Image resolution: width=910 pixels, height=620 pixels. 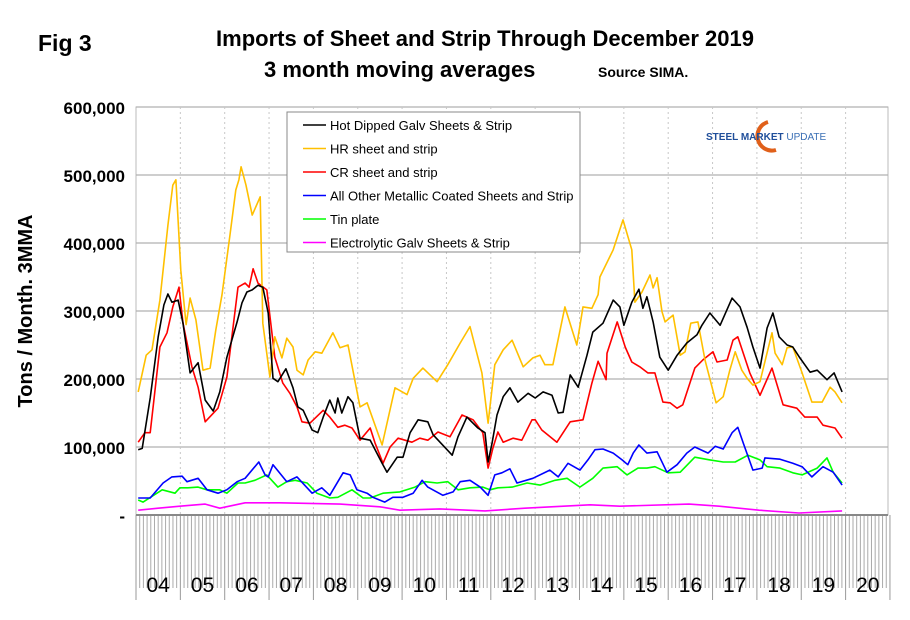 What do you see at coordinates (94, 448) in the screenshot?
I see `y-tick-label: 100,000` at bounding box center [94, 448].